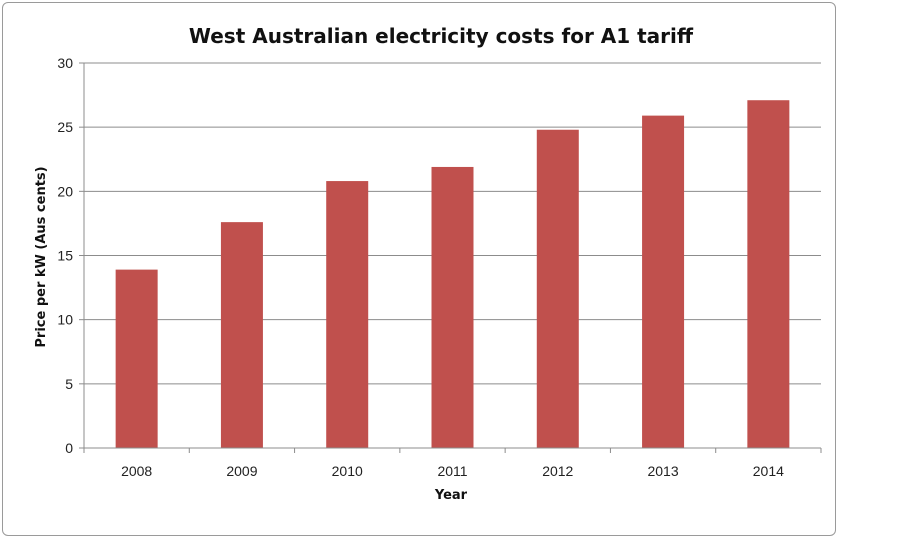 The width and height of the screenshot is (919, 541). Describe the element at coordinates (768, 471) in the screenshot. I see `x-tick-label: 2014` at that location.